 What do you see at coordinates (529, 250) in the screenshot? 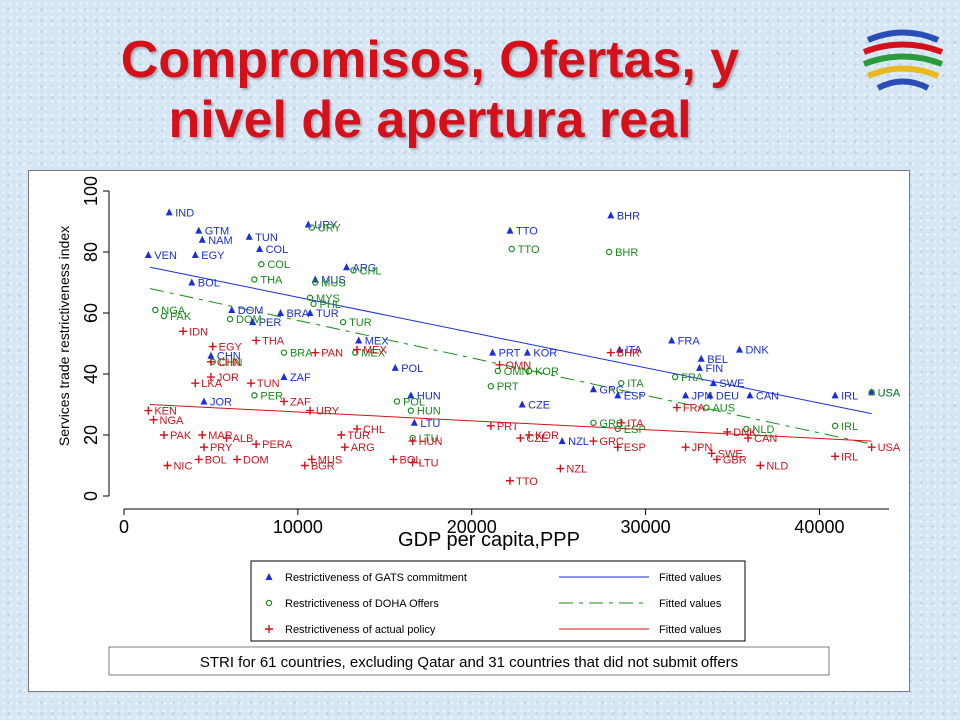
I see `doha-point-label: TTO` at bounding box center [529, 250].